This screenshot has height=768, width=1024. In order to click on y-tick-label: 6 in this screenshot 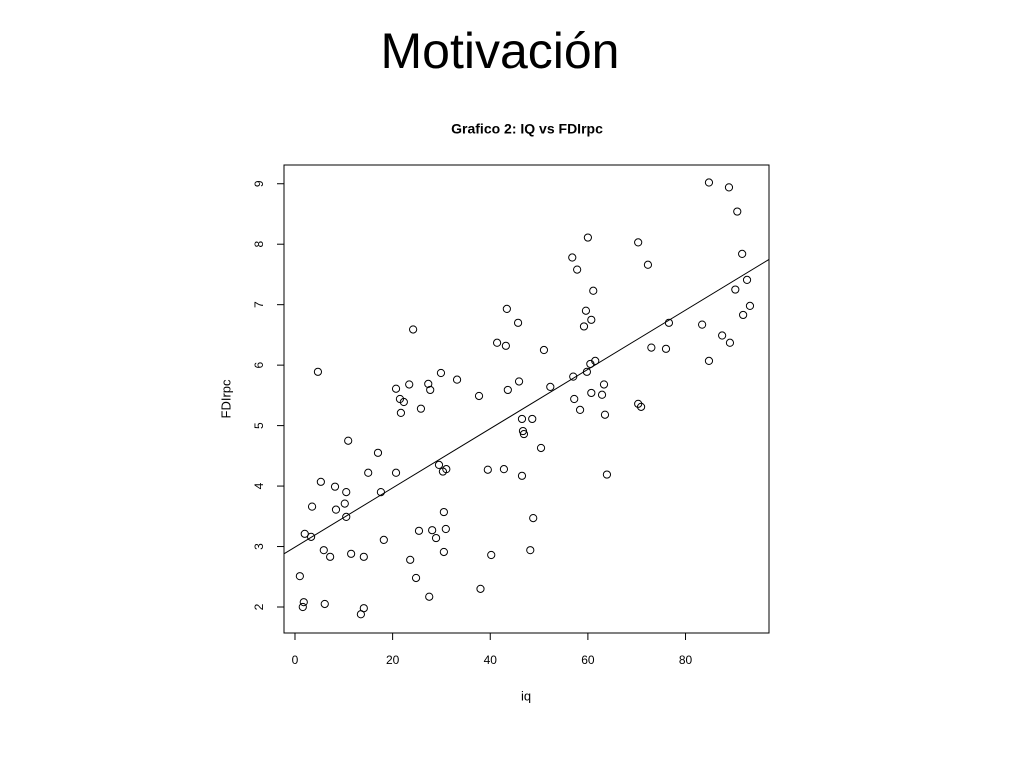, I will do `click(259, 364)`.